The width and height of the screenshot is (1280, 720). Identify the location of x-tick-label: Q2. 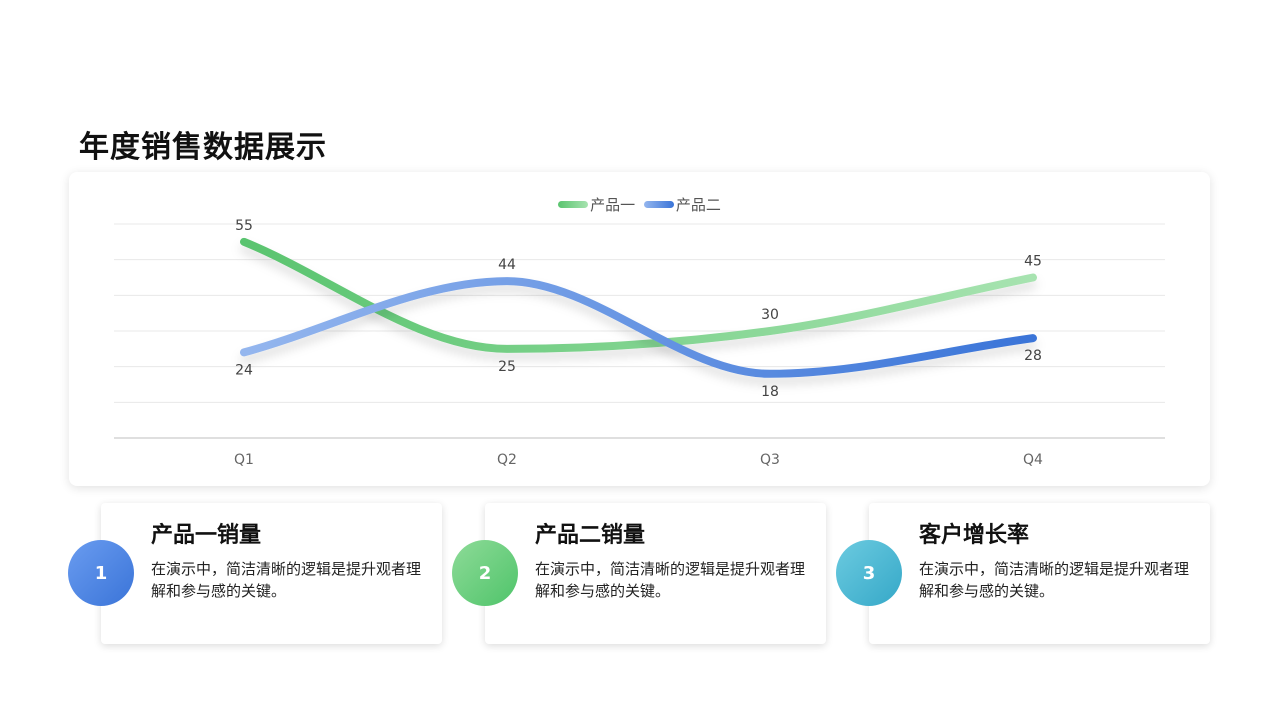
(507, 460).